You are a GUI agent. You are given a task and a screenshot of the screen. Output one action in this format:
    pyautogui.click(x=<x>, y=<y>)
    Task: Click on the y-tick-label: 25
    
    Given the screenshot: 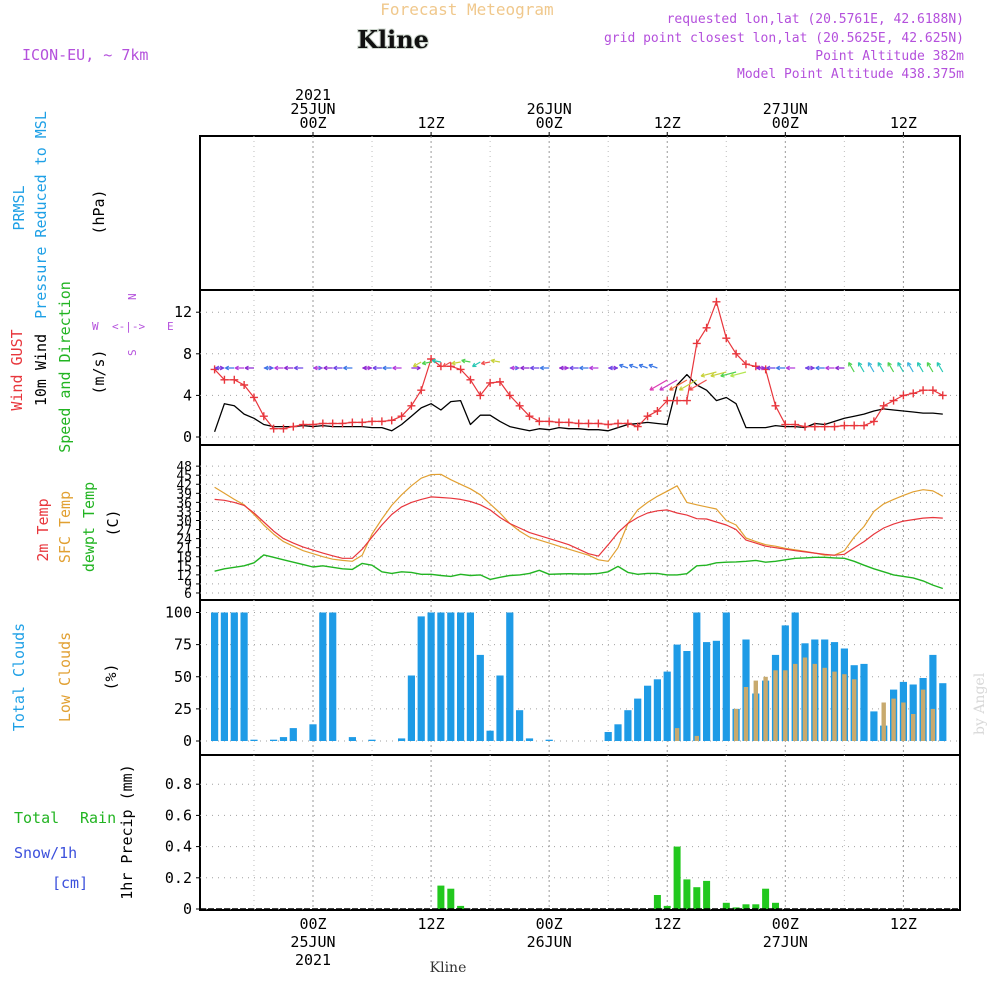 What is the action you would take?
    pyautogui.click(x=183, y=709)
    